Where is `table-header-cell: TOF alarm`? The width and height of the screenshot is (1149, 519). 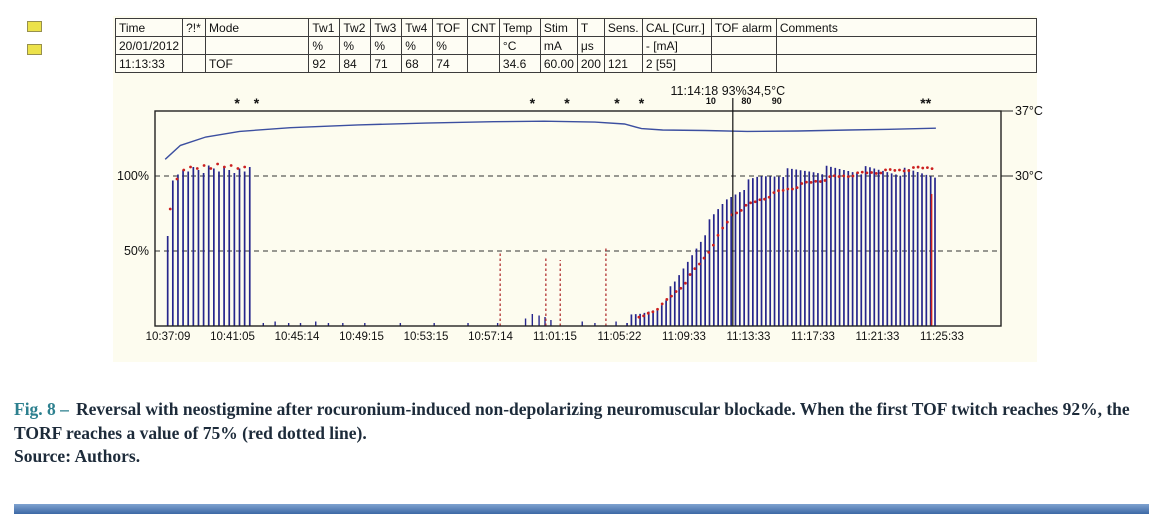 table-header-cell: TOF alarm is located at coordinates (743, 27).